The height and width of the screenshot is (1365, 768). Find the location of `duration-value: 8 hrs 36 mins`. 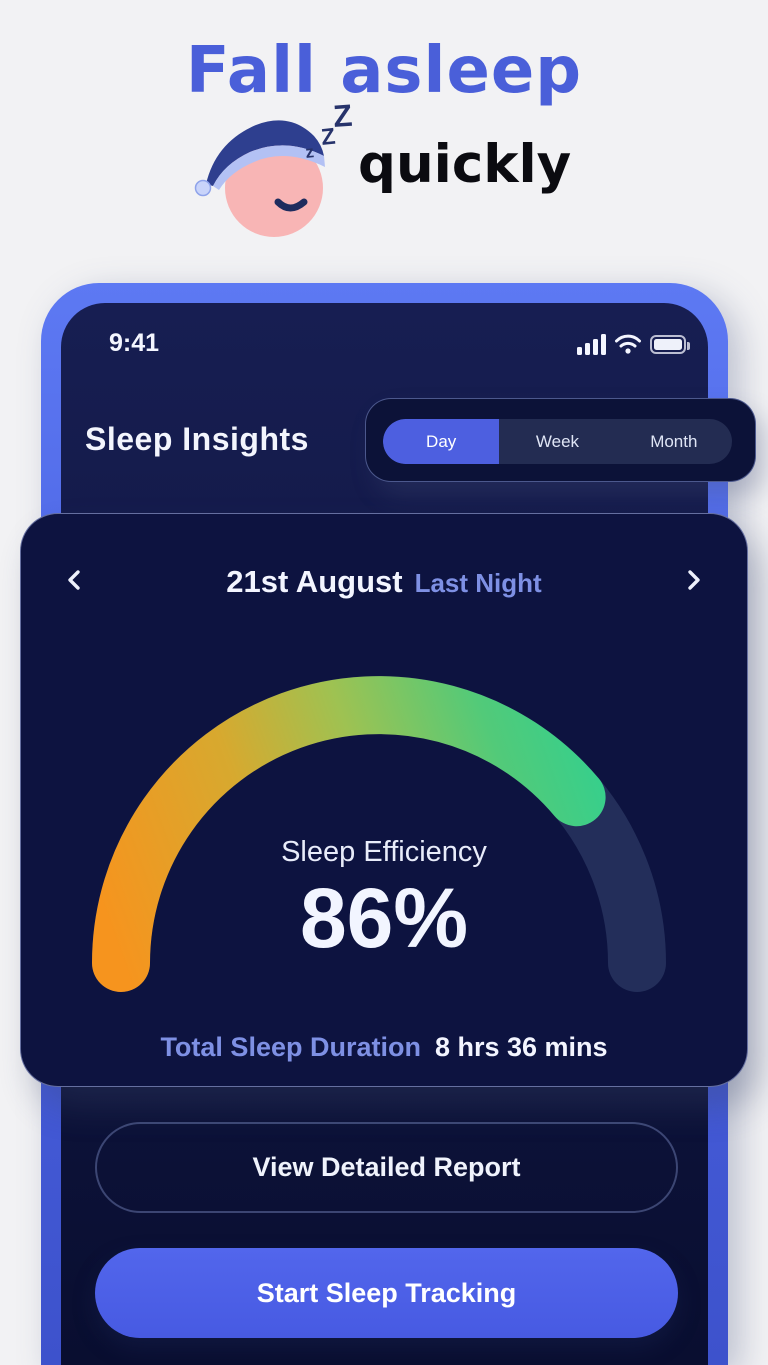

duration-value: 8 hrs 36 mins is located at coordinates (521, 1047).